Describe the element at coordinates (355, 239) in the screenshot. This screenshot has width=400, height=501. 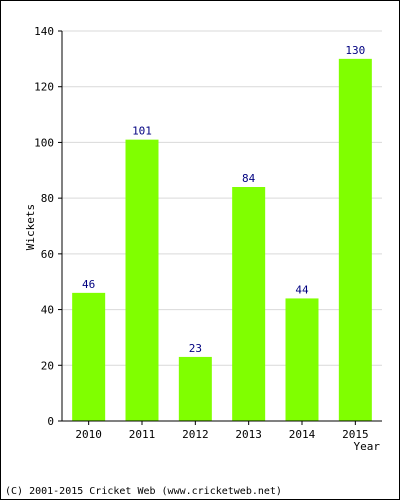
I see `bar-2015` at that location.